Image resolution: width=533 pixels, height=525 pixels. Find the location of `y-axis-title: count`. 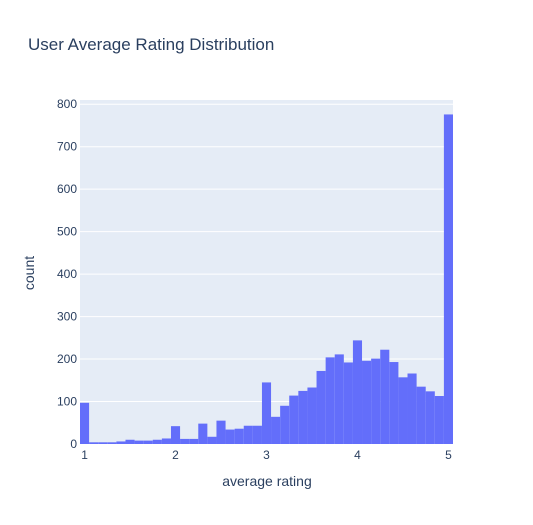

y-axis-title: count is located at coordinates (29, 273).